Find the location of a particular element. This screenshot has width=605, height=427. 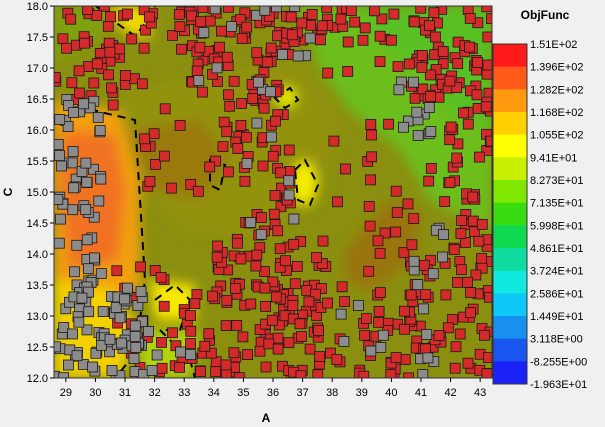

legend-frame is located at coordinates (510, 214).